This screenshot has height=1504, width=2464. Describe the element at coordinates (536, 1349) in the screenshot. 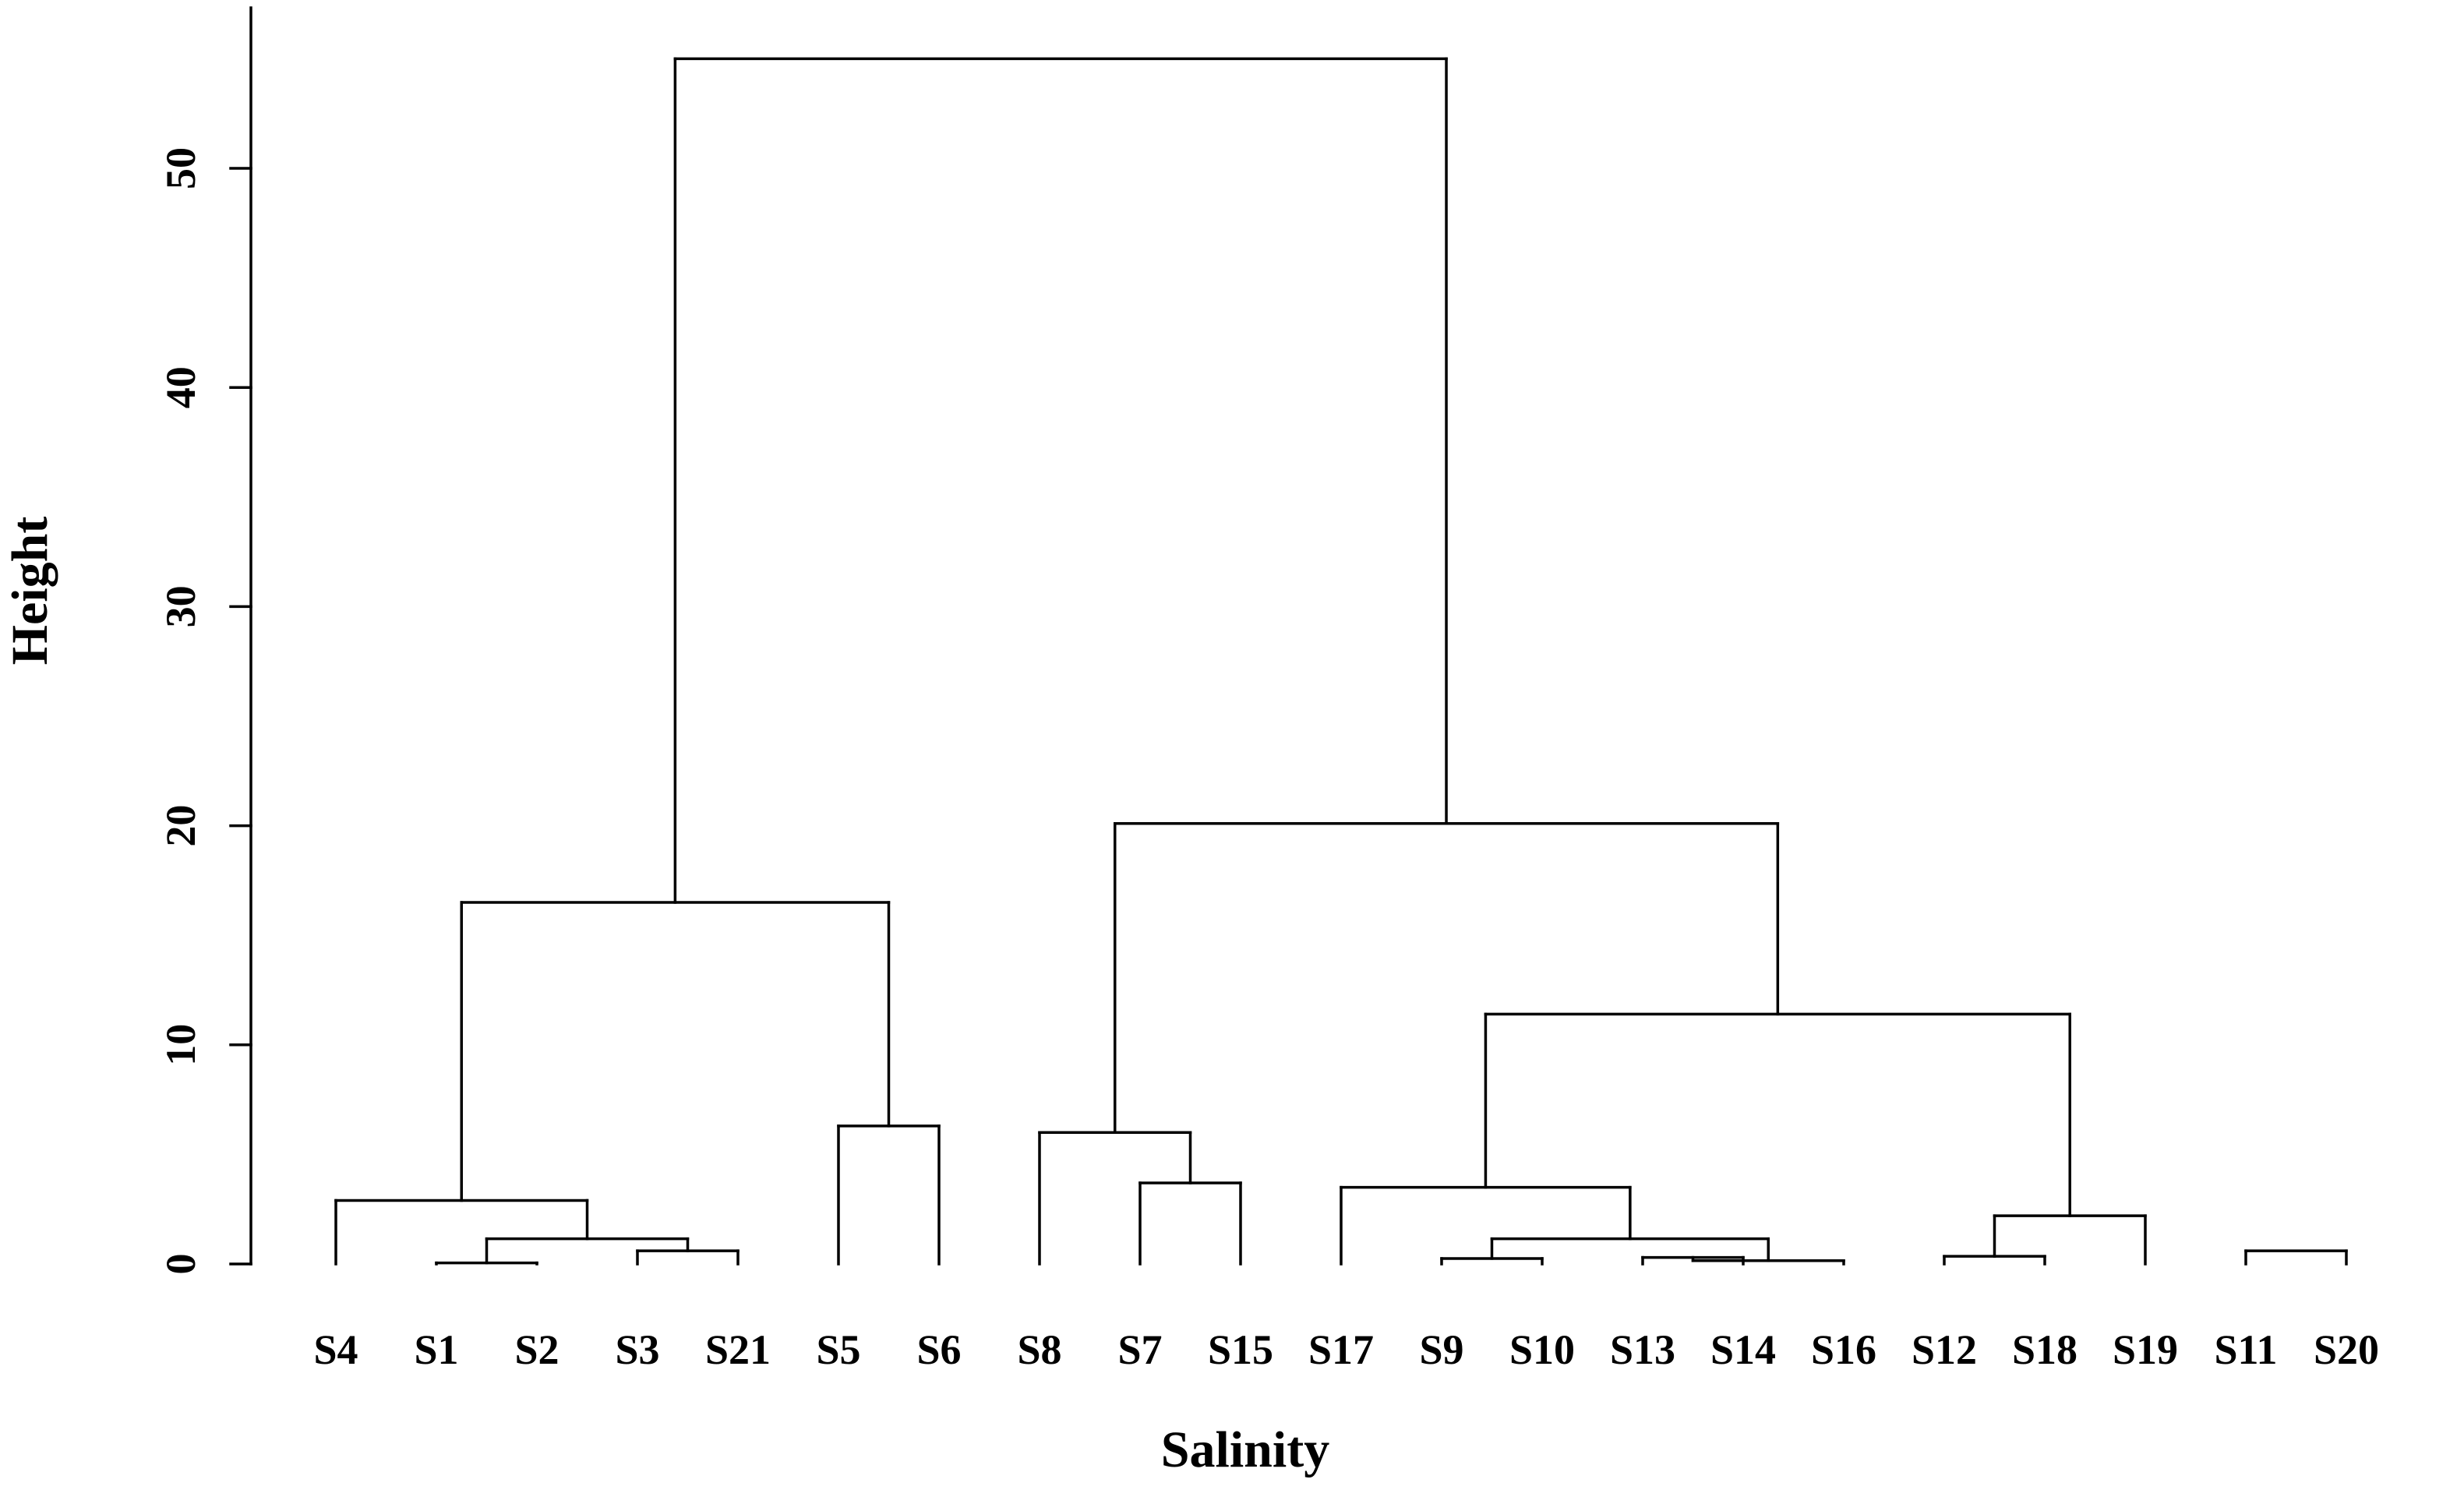

I see `leaf-label: S2` at that location.